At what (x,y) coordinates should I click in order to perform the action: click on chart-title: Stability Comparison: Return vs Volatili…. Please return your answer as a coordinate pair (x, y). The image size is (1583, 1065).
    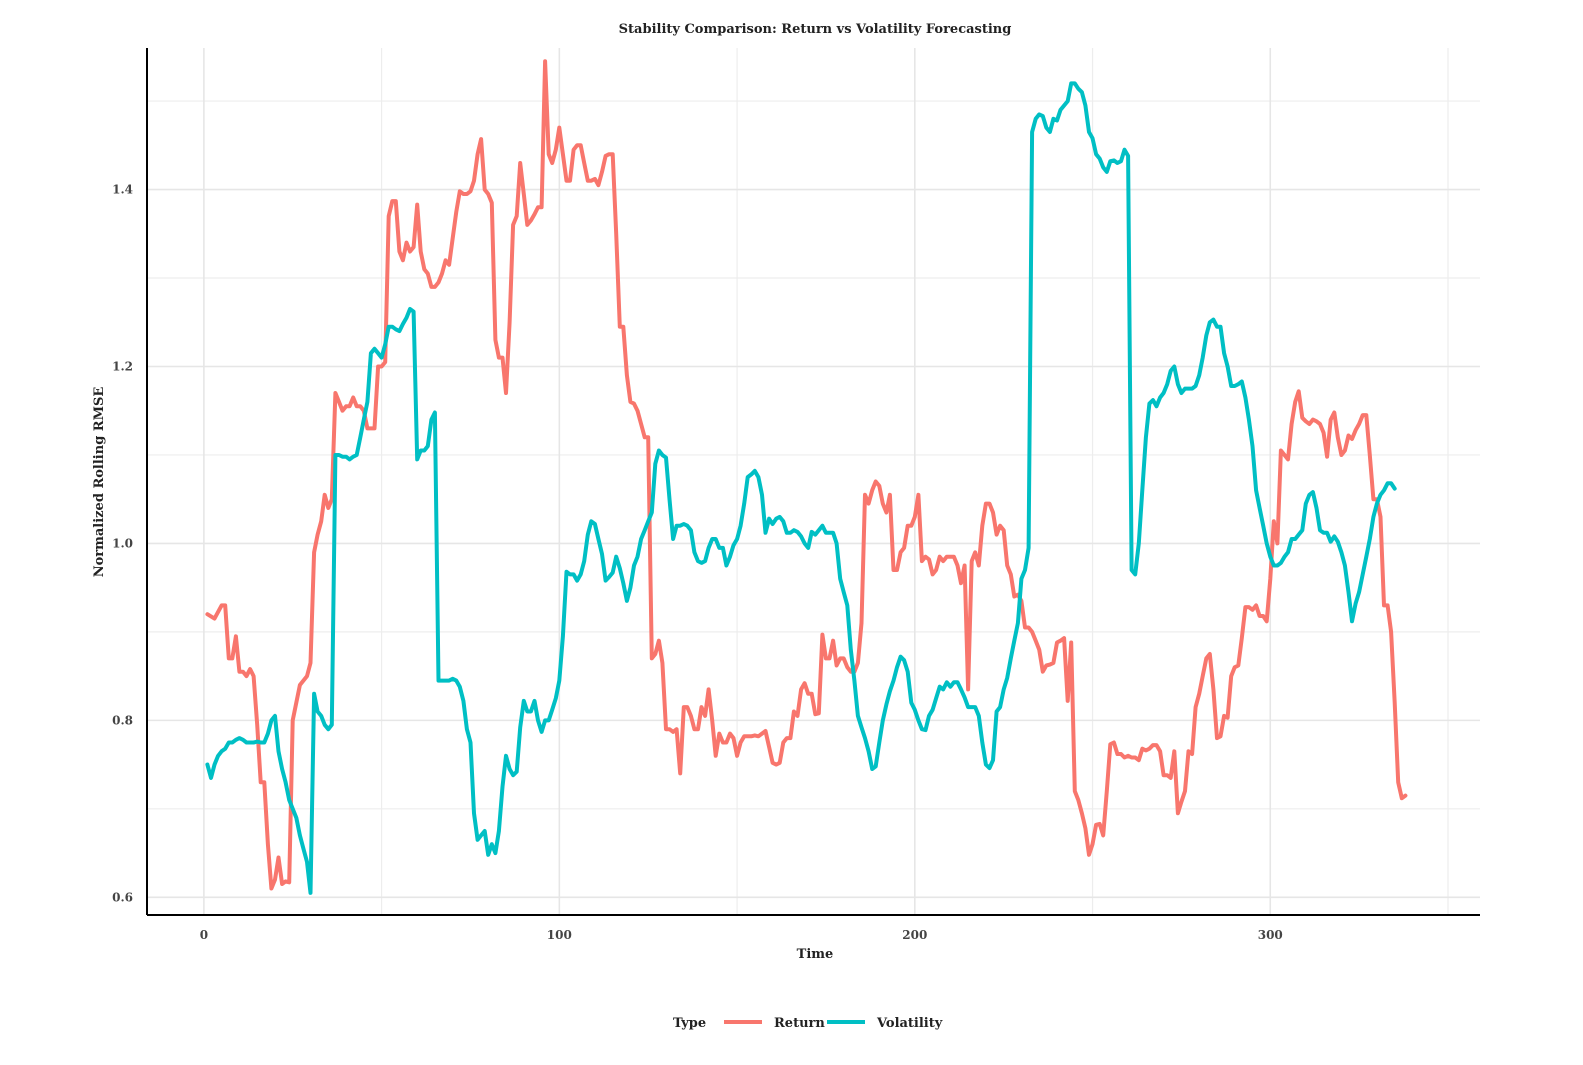
    Looking at the image, I should click on (815, 29).